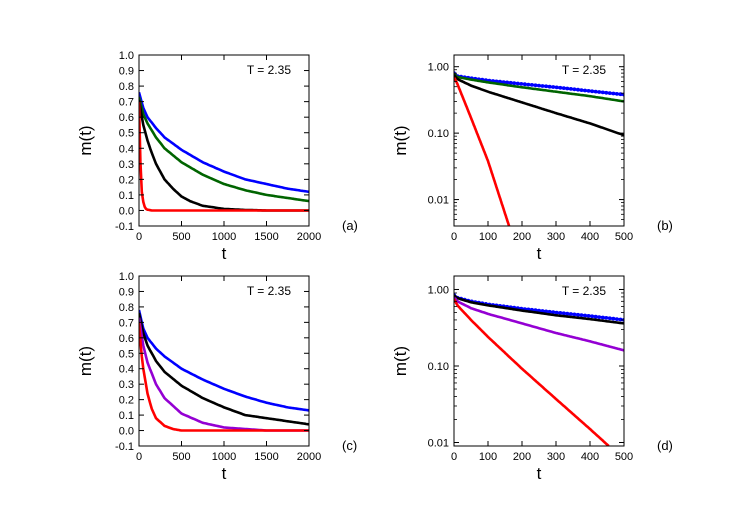 The width and height of the screenshot is (737, 521). Describe the element at coordinates (126, 165) in the screenshot. I see `y-tick-label: 0.3` at that location.